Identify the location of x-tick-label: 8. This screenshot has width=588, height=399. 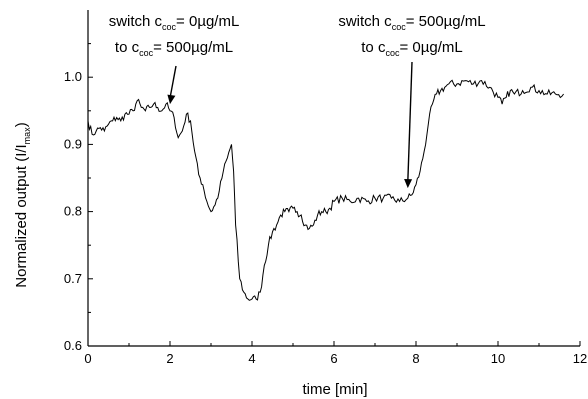
(415, 358).